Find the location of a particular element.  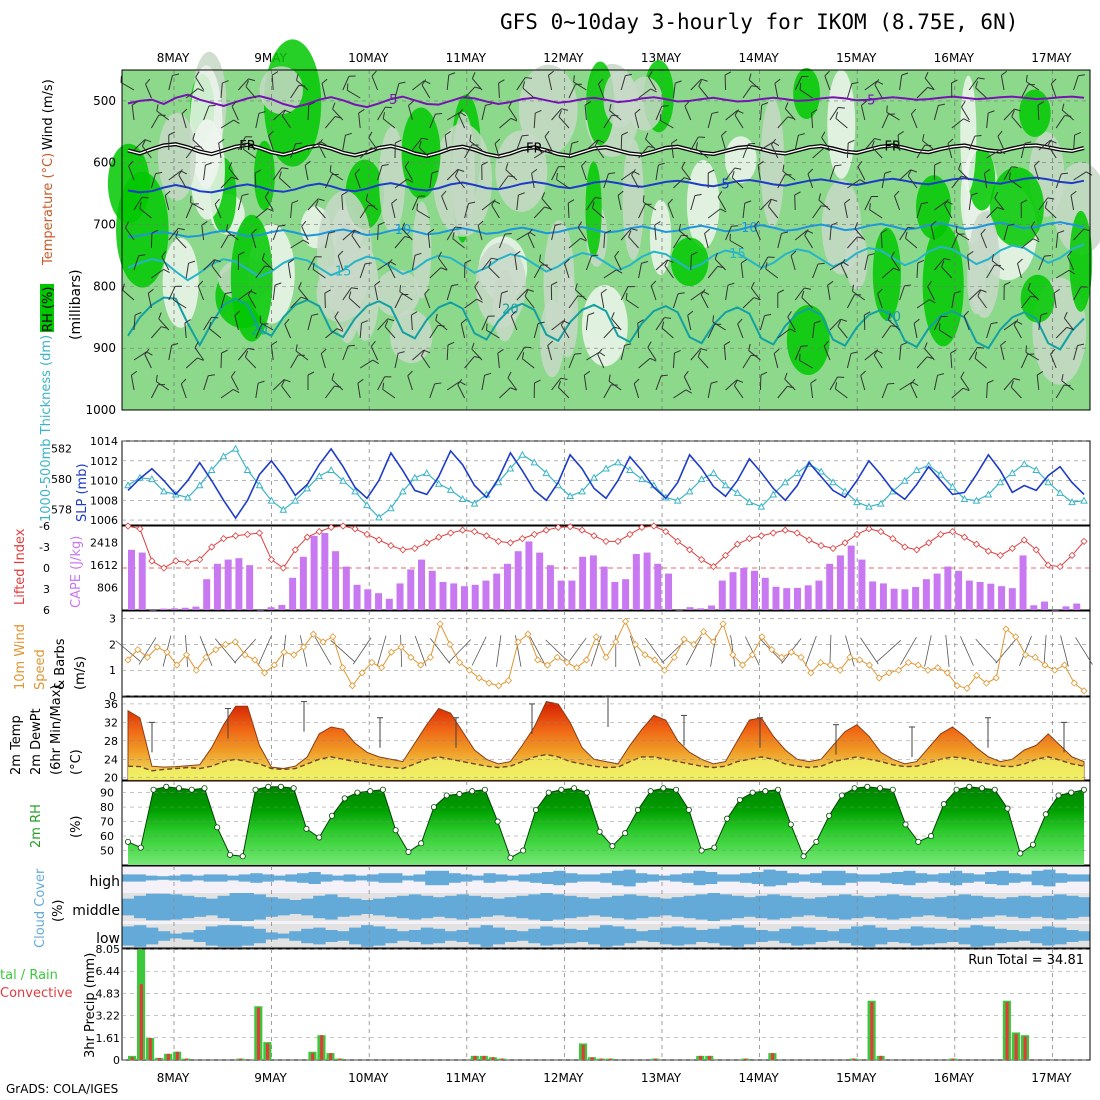

wind10m-barb is located at coordinates (967, 651).